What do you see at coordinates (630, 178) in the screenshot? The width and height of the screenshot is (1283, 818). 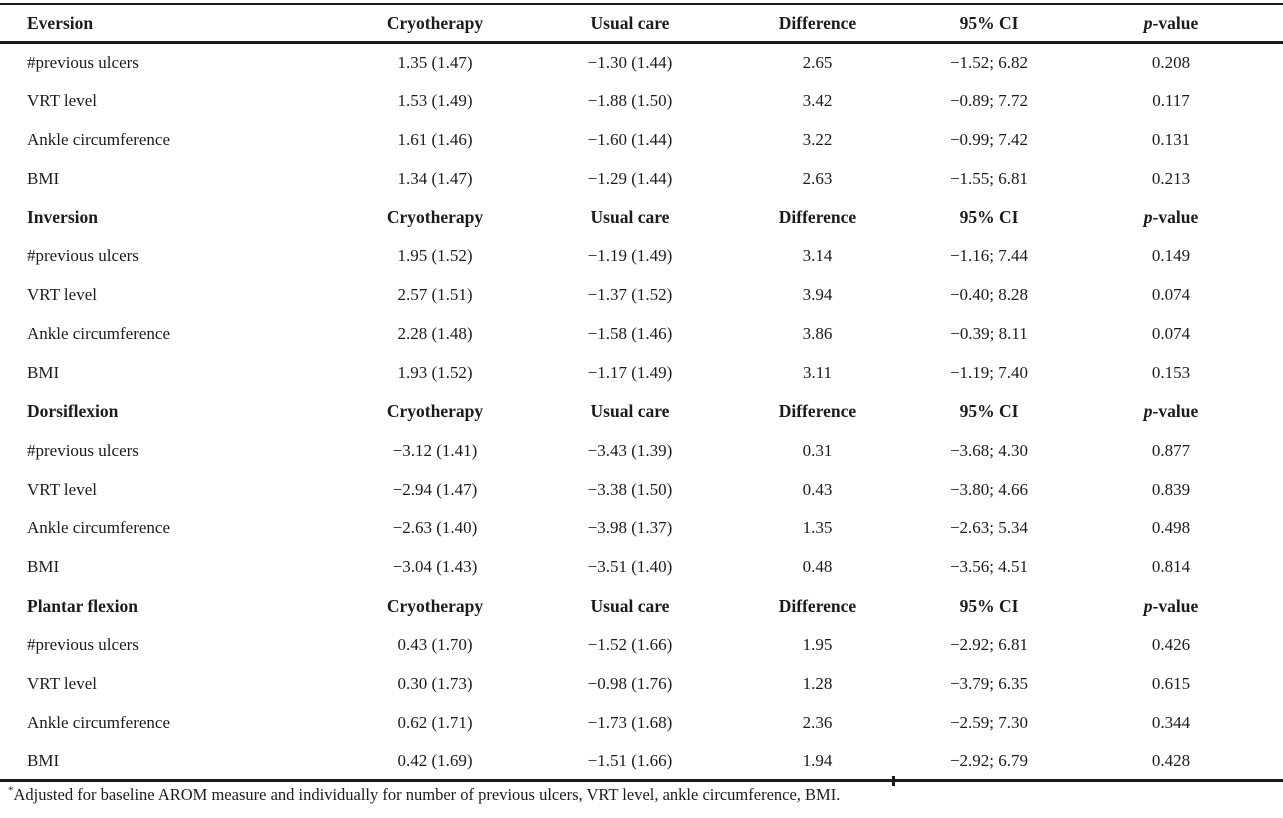 I see `cell-usual-care: −1.29 (1.44)` at bounding box center [630, 178].